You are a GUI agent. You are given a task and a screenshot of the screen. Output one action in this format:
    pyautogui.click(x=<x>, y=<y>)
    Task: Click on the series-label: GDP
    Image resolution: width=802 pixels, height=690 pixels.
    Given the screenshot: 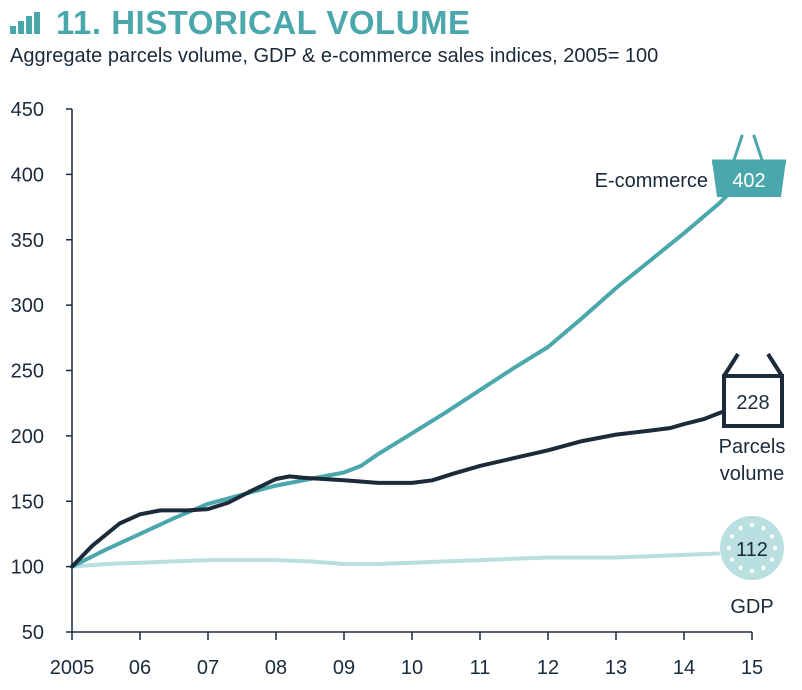 What is the action you would take?
    pyautogui.click(x=751, y=607)
    